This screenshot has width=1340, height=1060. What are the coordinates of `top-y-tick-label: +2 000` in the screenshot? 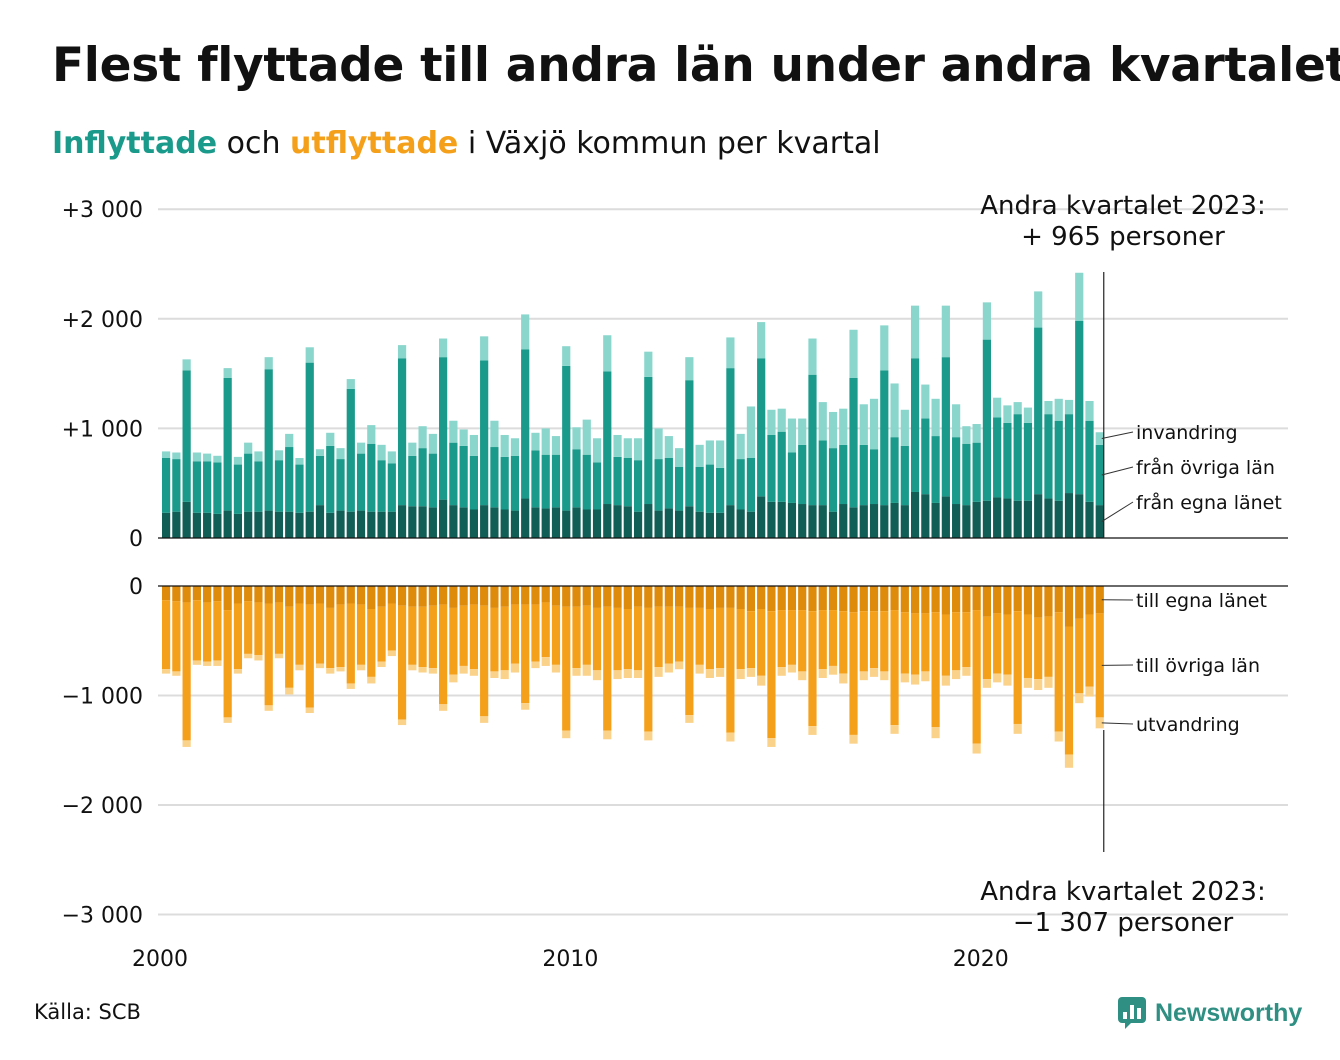 It's located at (102, 320).